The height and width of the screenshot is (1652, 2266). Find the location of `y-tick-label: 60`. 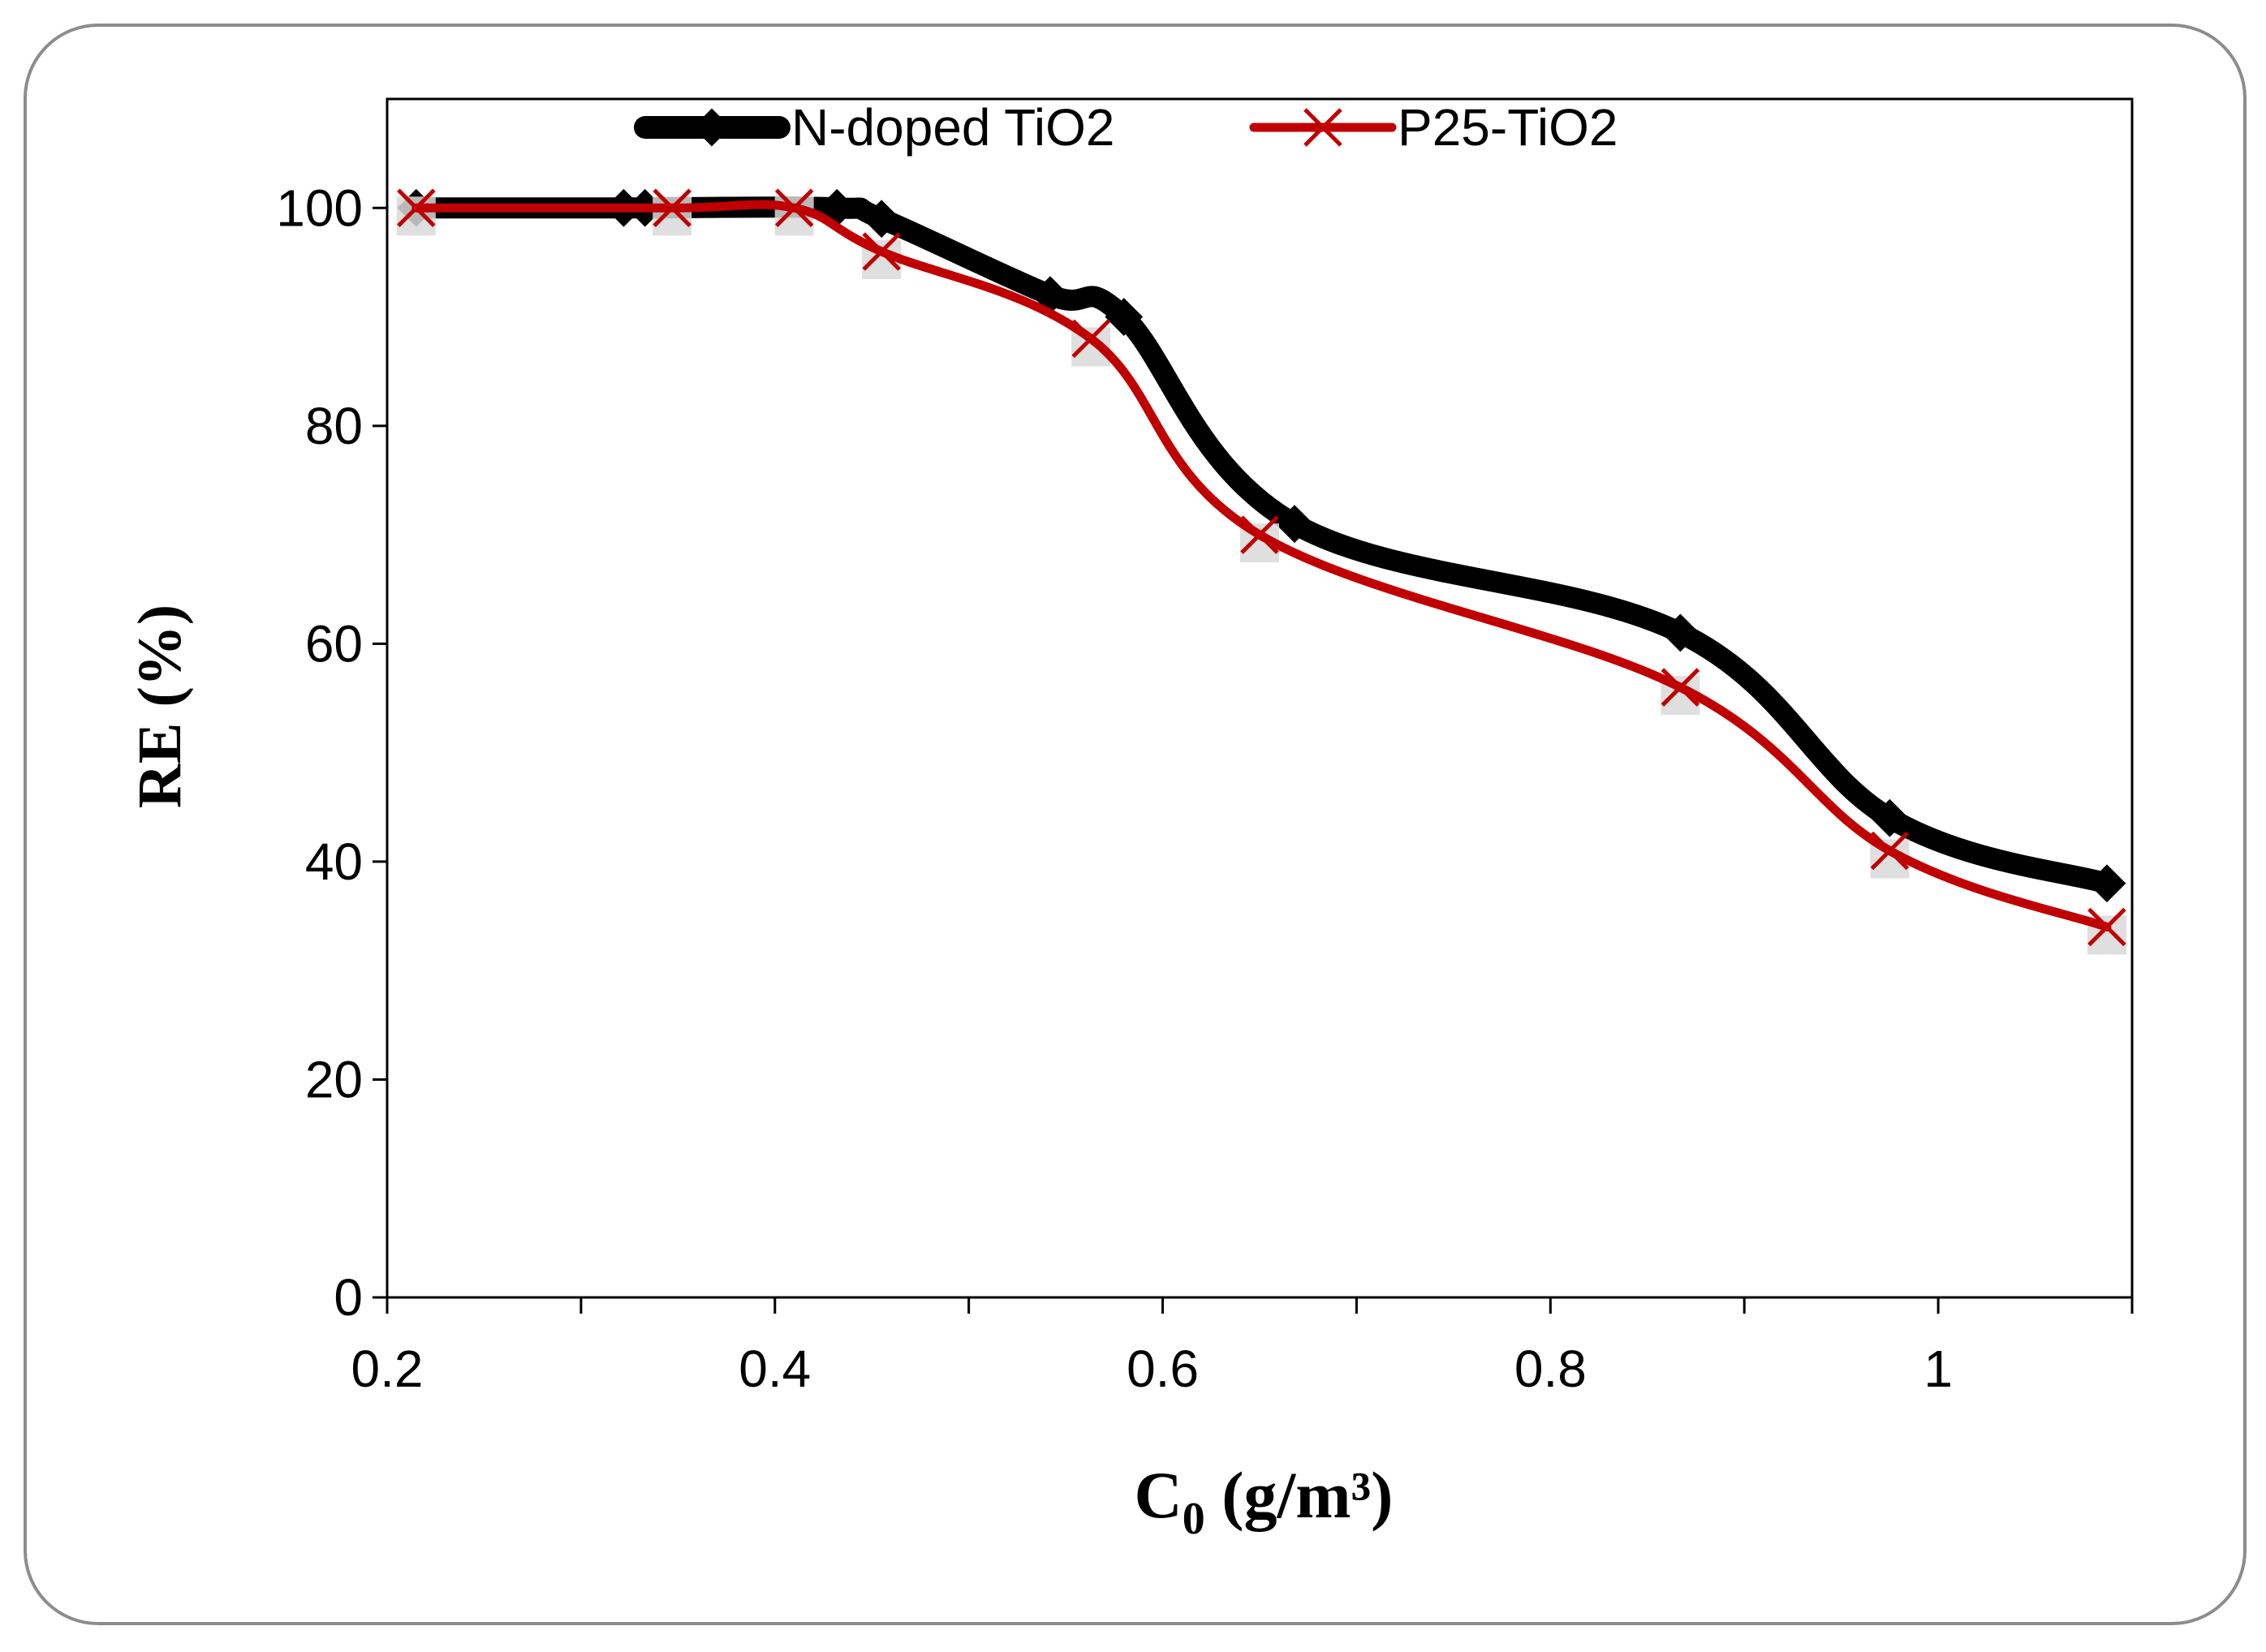

y-tick-label: 60 is located at coordinates (334, 643).